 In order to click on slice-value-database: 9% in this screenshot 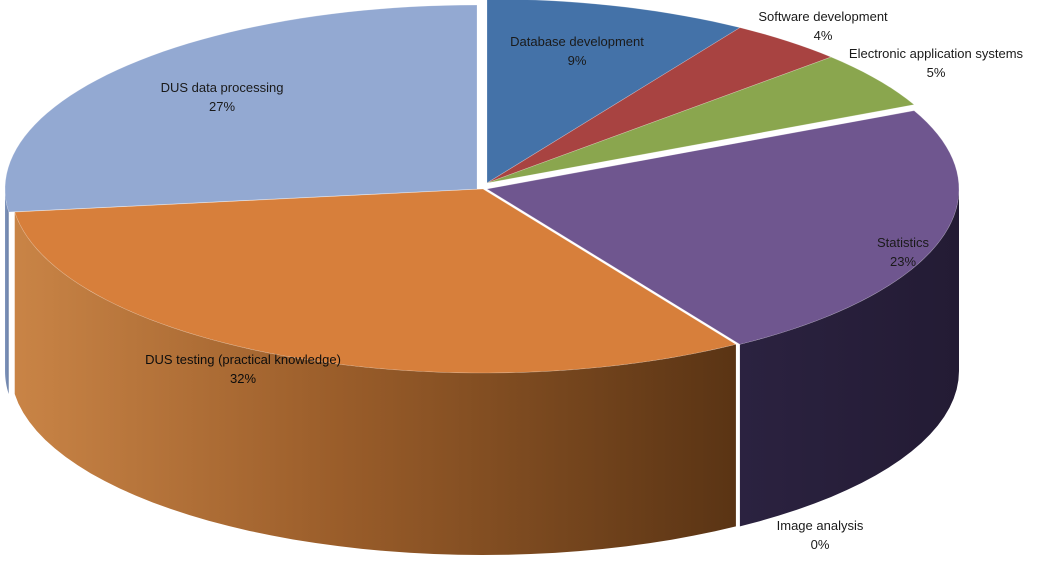, I will do `click(577, 60)`.